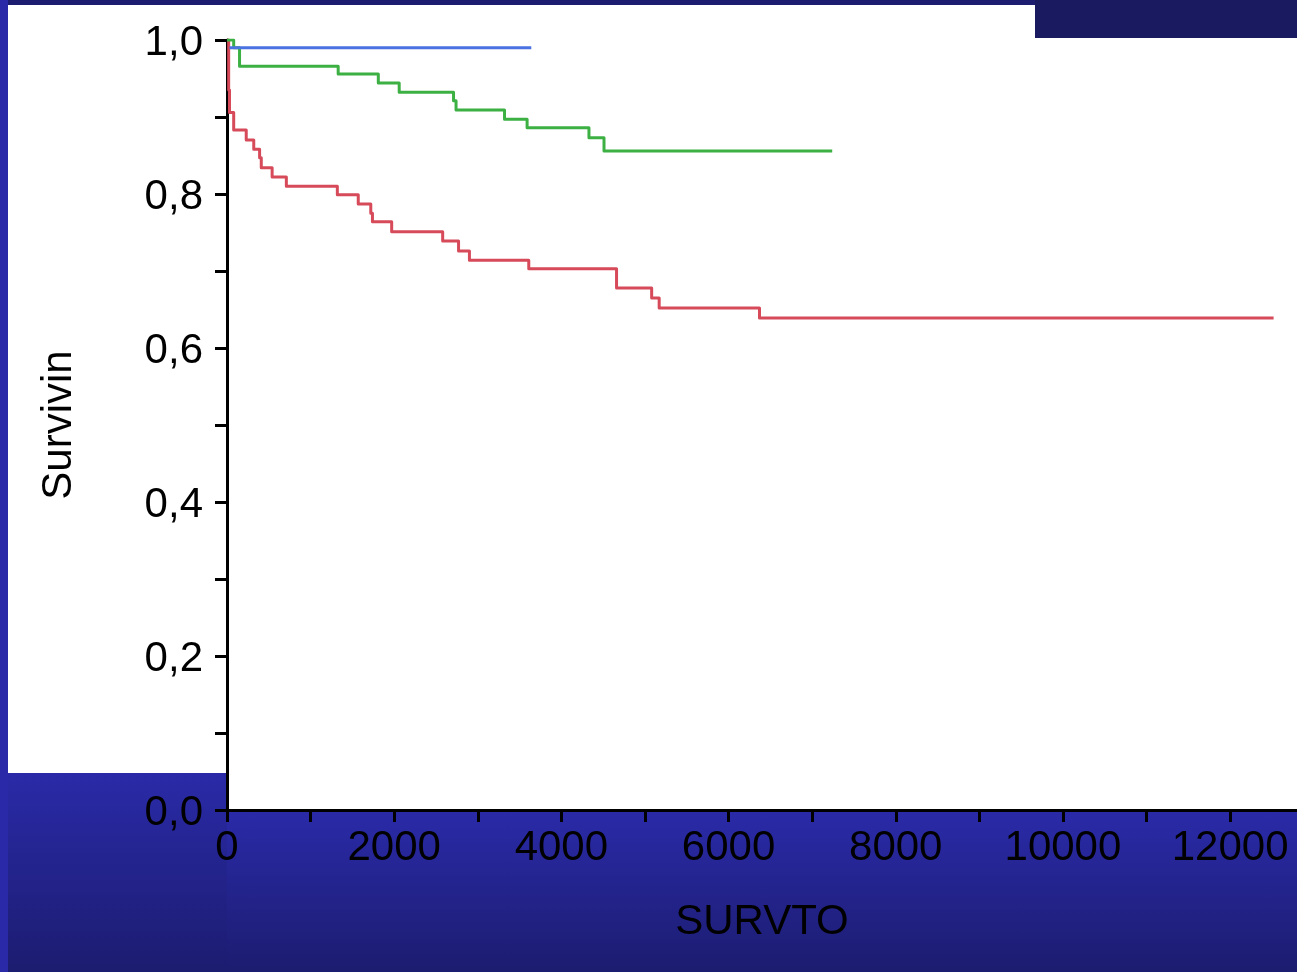  What do you see at coordinates (561, 845) in the screenshot?
I see `x-tick-label: 4000` at bounding box center [561, 845].